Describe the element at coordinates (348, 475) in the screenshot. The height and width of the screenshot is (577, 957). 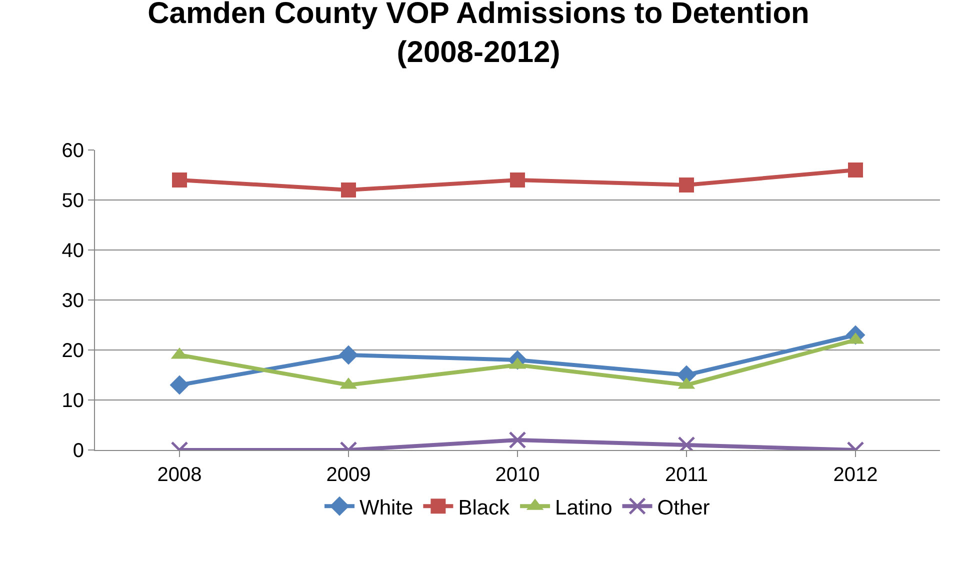
I see `x-tick-label: 2009` at that location.